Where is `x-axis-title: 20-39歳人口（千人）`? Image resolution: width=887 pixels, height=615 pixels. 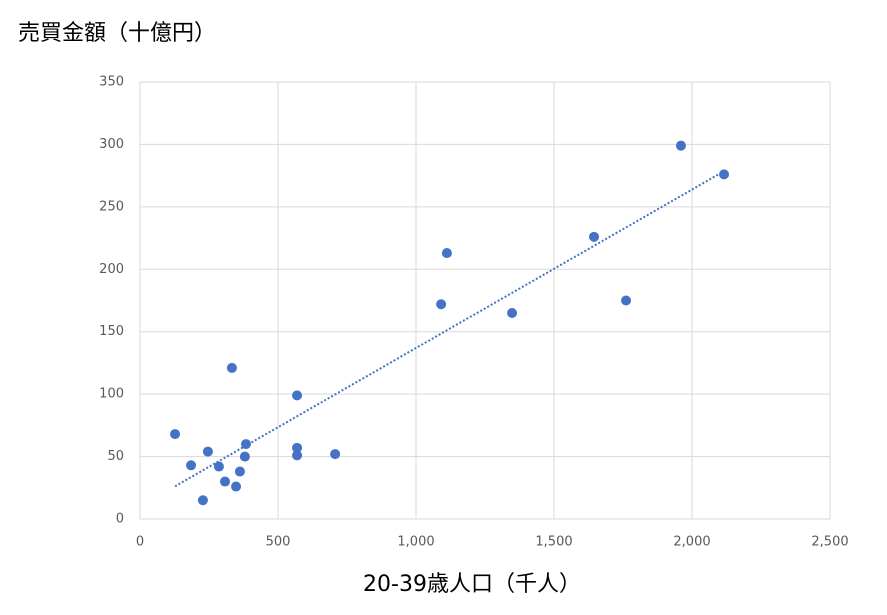 x-axis-title: 20-39歳人口（千人） is located at coordinates (472, 584).